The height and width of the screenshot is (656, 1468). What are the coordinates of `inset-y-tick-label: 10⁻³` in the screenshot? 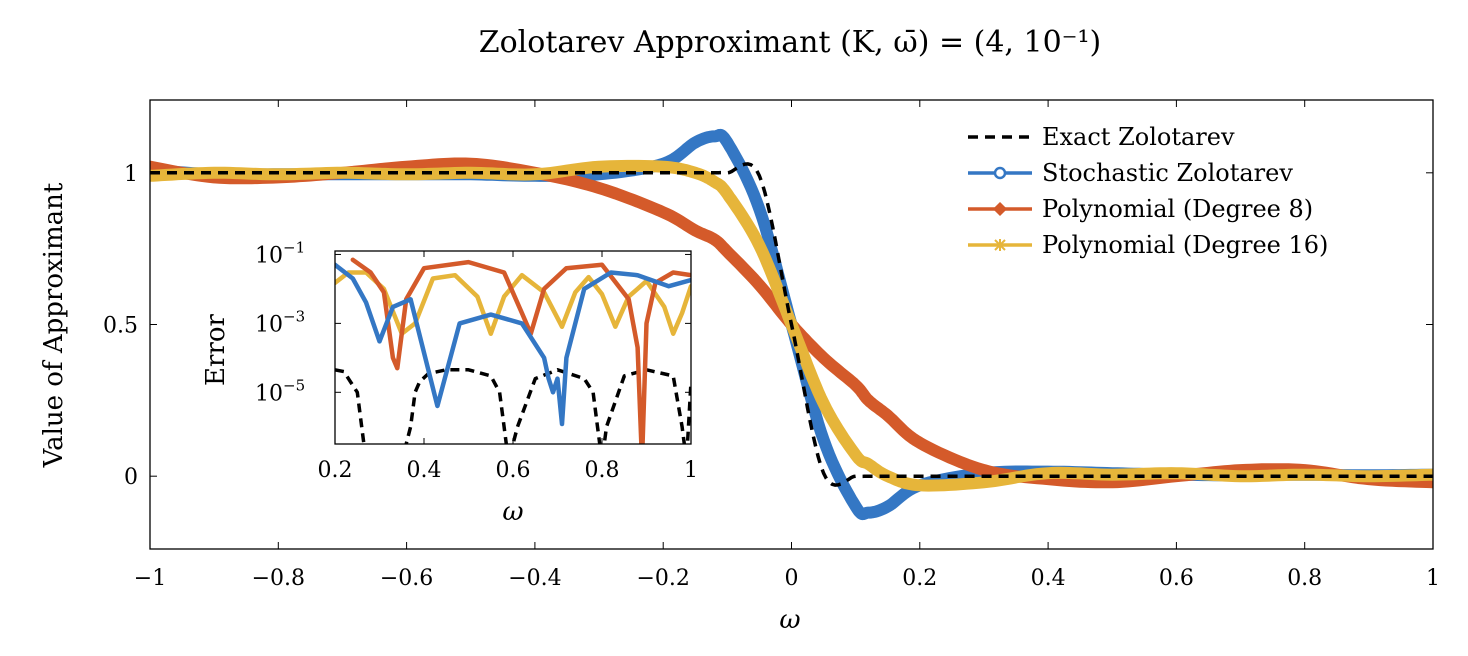 It's located at (280, 322).